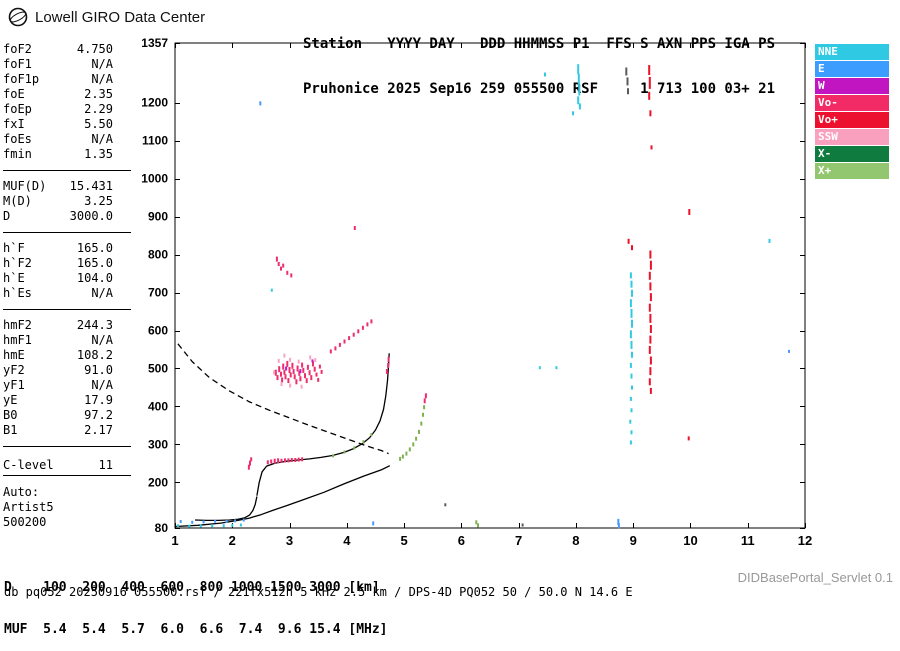  What do you see at coordinates (852, 120) in the screenshot?
I see `legend-item-voplus: Vo+` at bounding box center [852, 120].